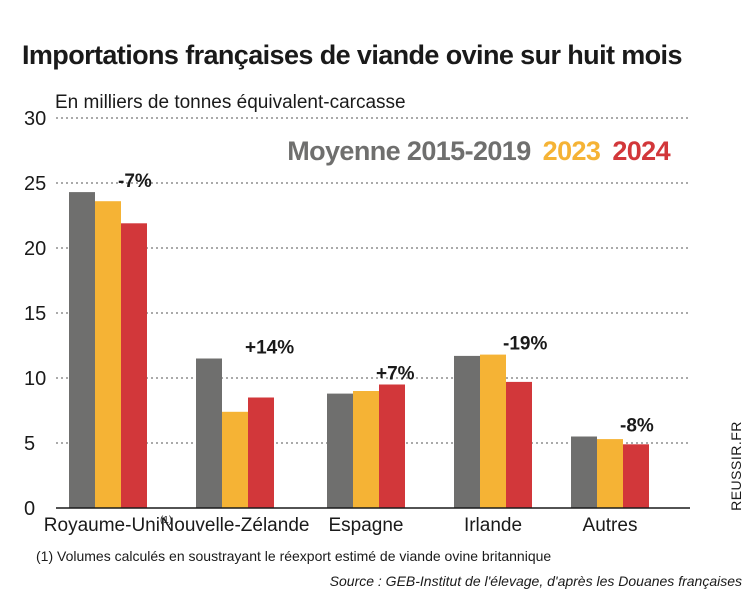  What do you see at coordinates (29, 509) in the screenshot?
I see `y-tick-label: 0` at bounding box center [29, 509].